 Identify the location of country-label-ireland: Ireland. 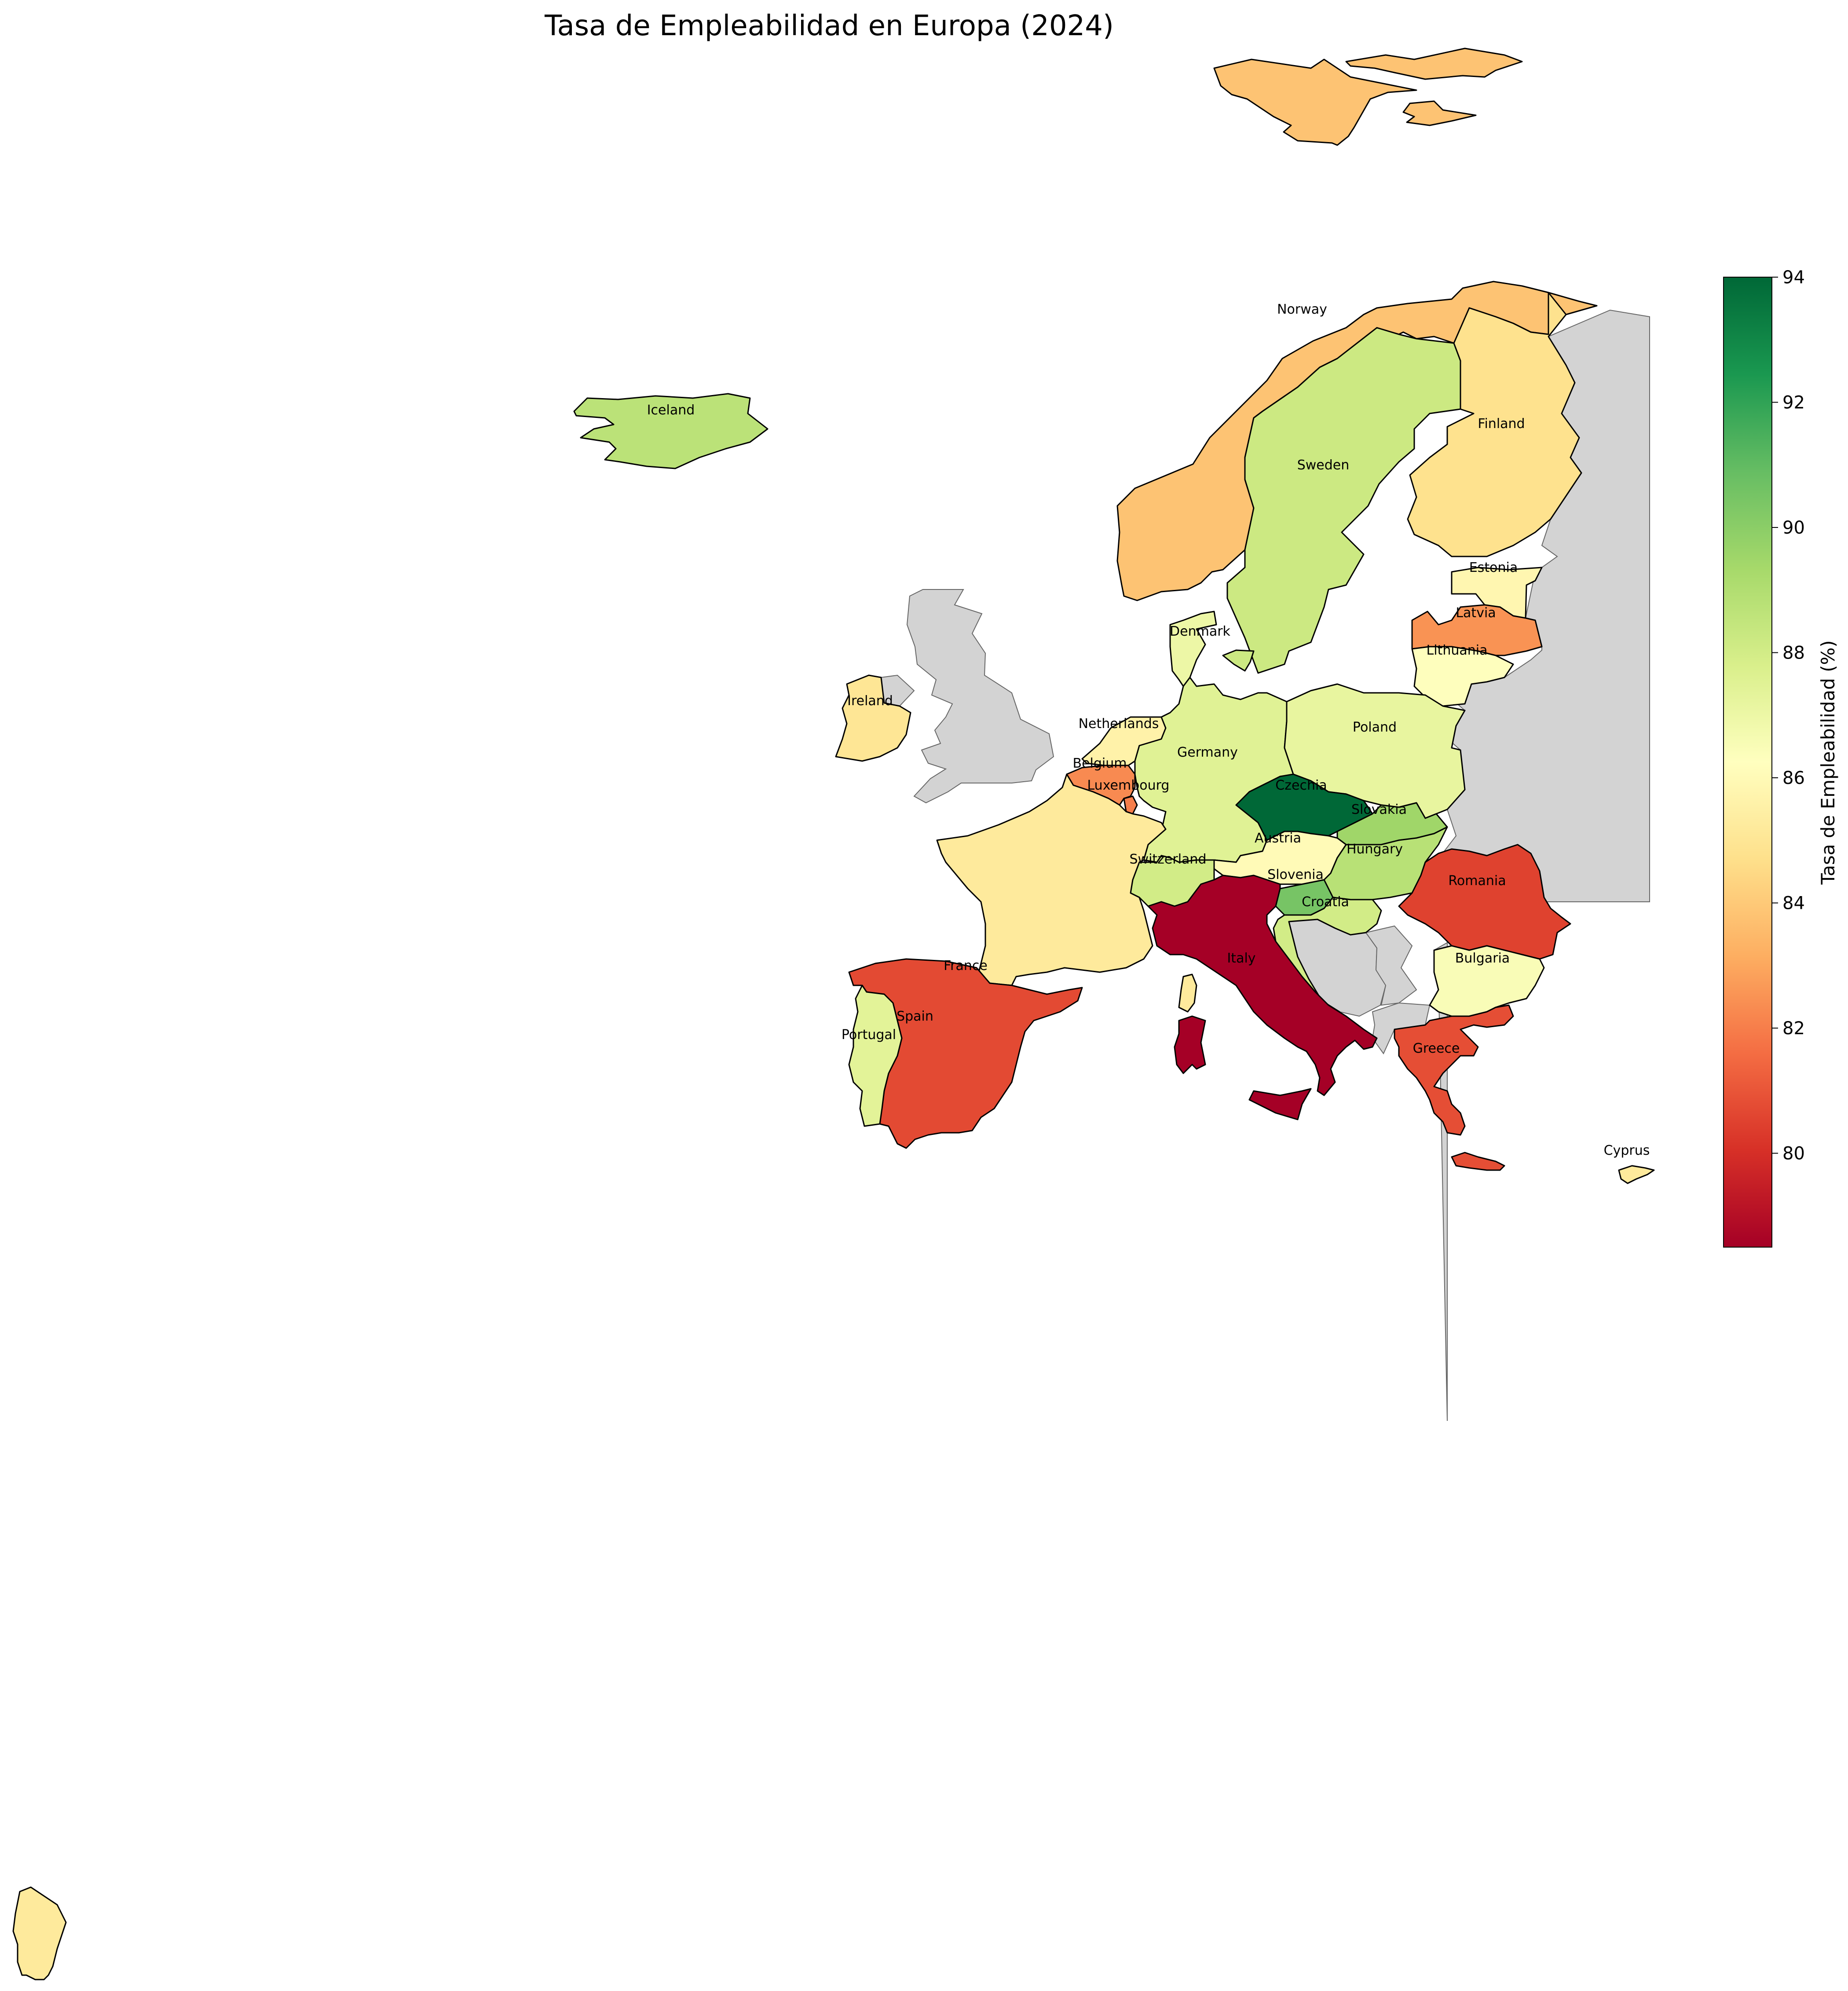
(870, 701).